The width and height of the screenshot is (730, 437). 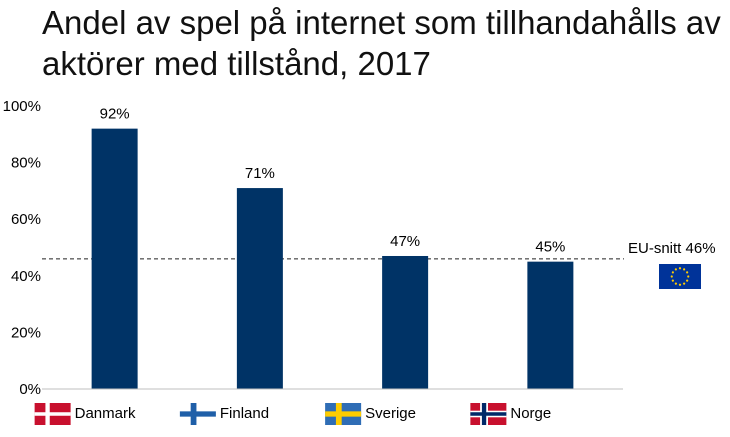 I want to click on bar-danmark, so click(x=114, y=258).